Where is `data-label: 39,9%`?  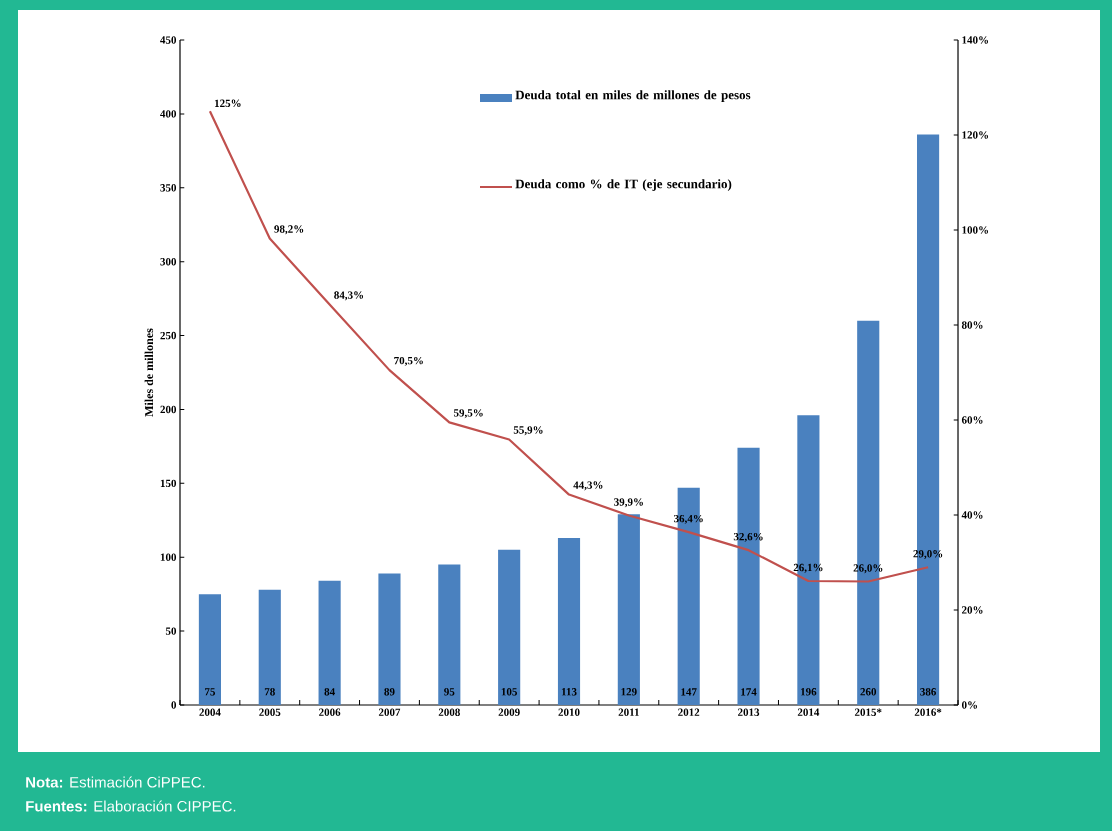 data-label: 39,9% is located at coordinates (628, 503).